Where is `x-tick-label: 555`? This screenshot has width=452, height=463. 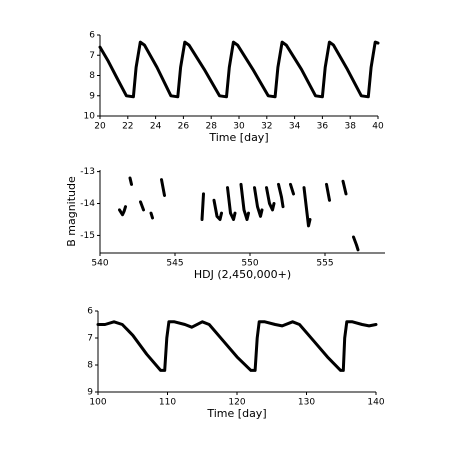
x-tick-label: 555 is located at coordinates (324, 264).